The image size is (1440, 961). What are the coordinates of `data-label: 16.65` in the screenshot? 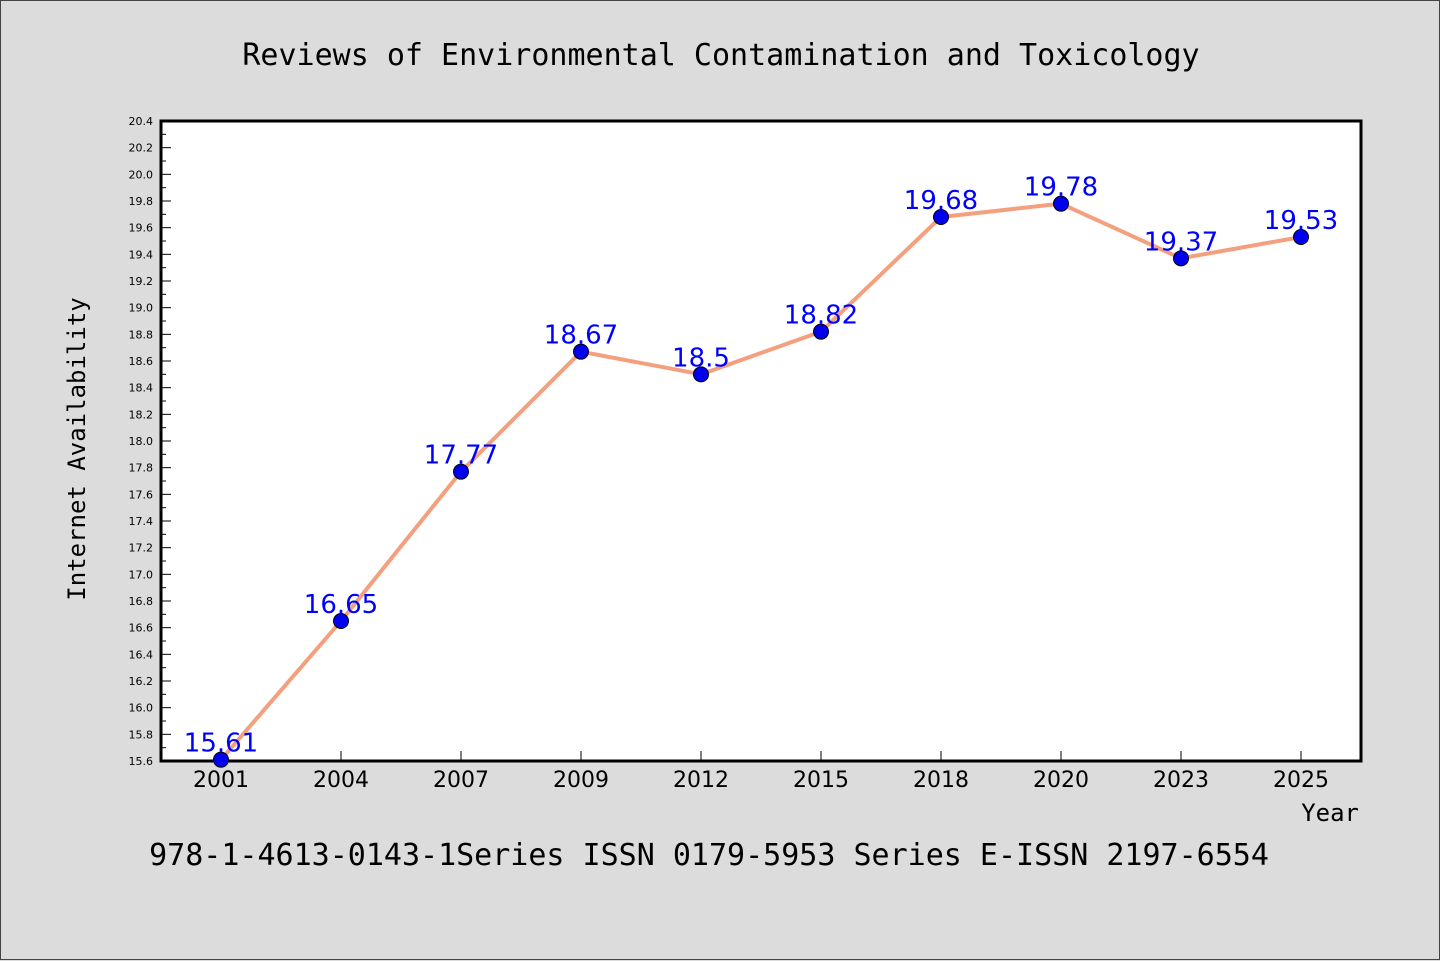 It's located at (341, 605).